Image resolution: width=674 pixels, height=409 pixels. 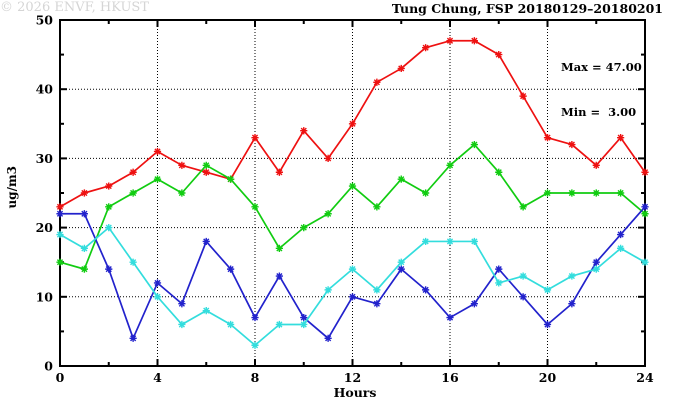 I want to click on chart-title: Tung Chung, FSP 20180129–20180201, so click(x=527, y=8).